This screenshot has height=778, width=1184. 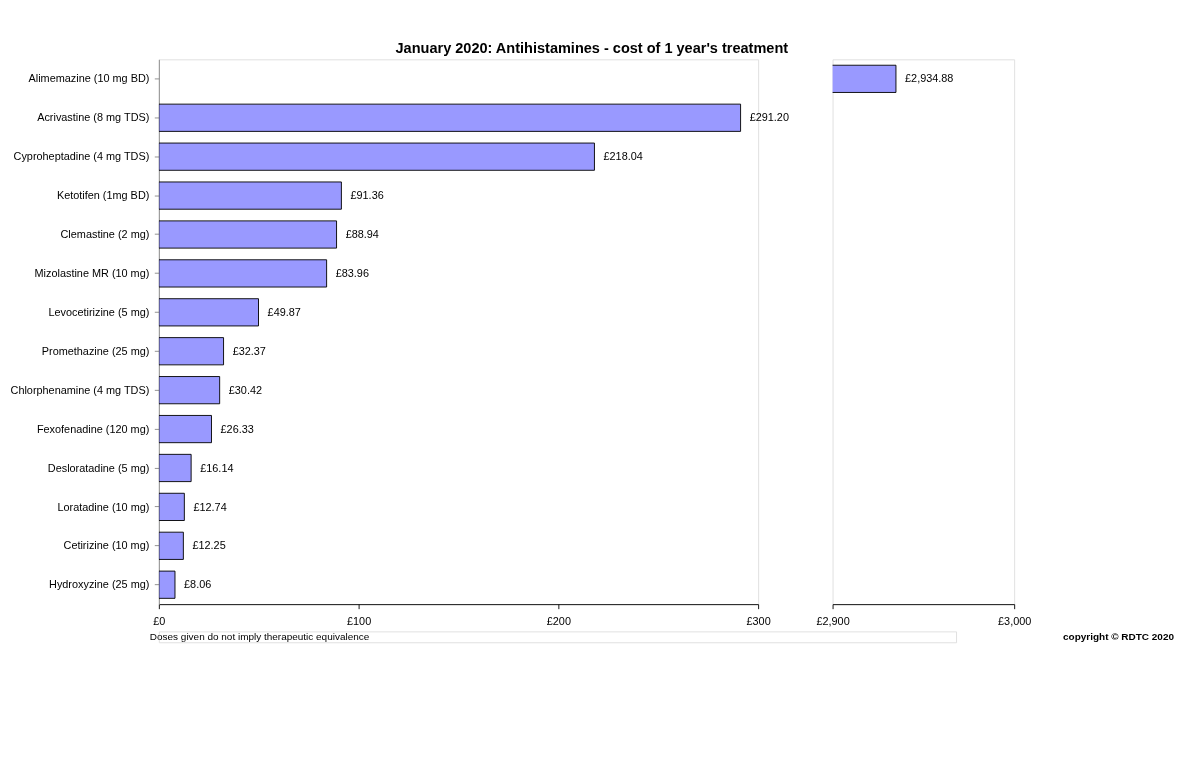 What do you see at coordinates (106, 545) in the screenshot?
I see `y-tick-label: Cetirizine (10 mg)` at bounding box center [106, 545].